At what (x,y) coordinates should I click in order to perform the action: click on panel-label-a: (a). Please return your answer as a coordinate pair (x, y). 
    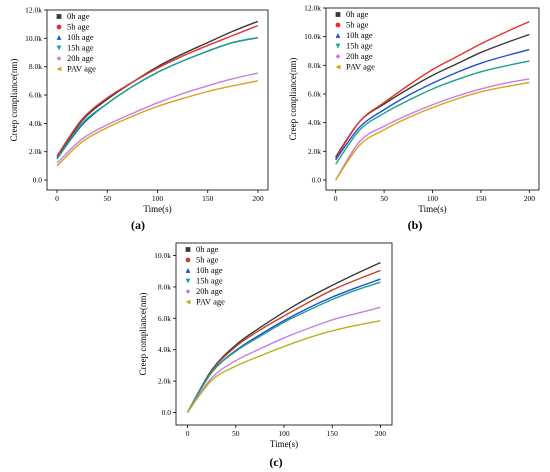
    Looking at the image, I should click on (138, 225).